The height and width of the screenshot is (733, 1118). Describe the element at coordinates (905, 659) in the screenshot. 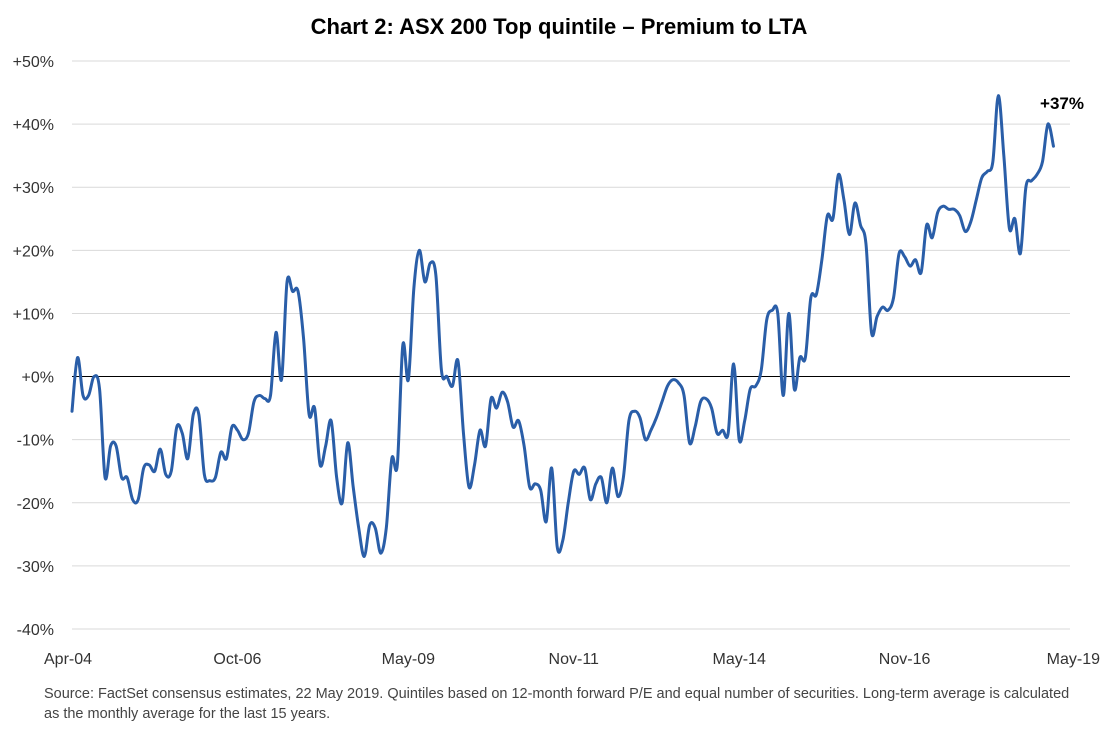

I see `x-tick-label: Nov-16` at that location.